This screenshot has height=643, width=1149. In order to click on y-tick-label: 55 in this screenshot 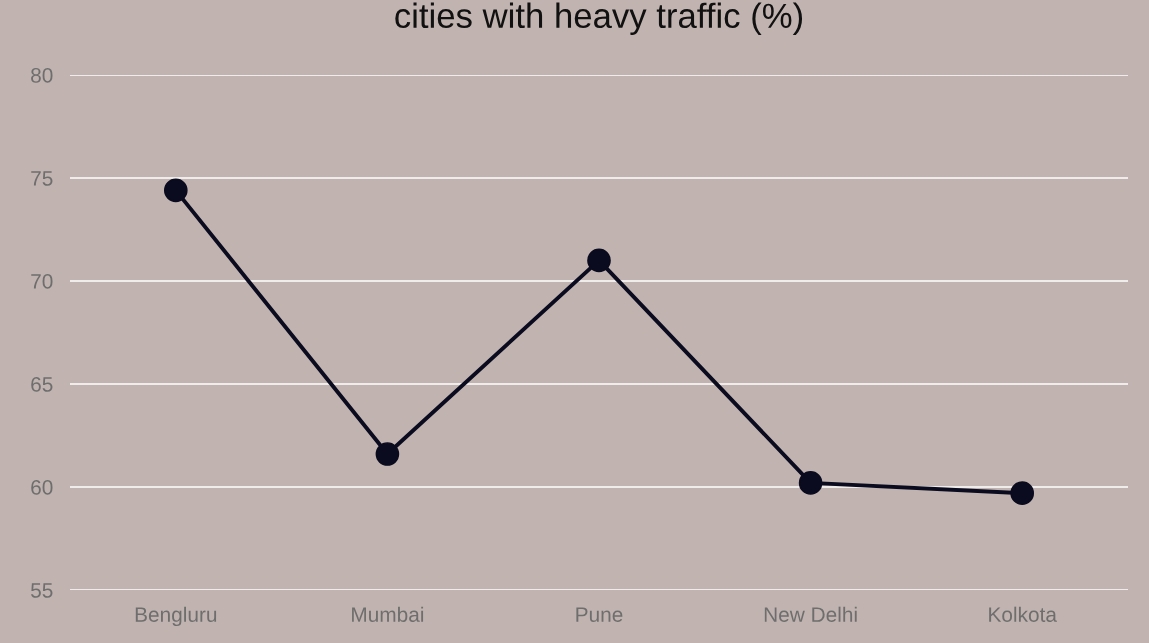, I will do `click(42, 590)`.